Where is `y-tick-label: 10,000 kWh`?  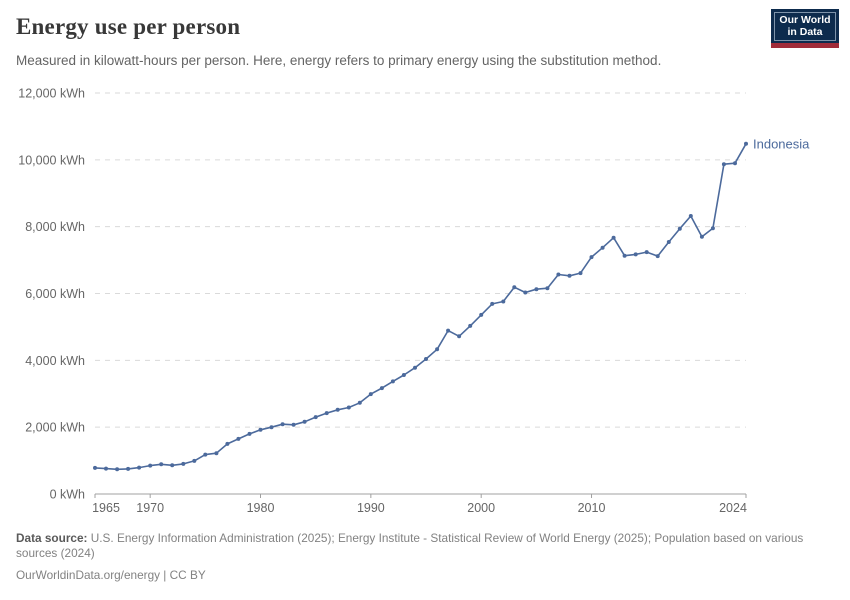 y-tick-label: 10,000 kWh is located at coordinates (51, 160).